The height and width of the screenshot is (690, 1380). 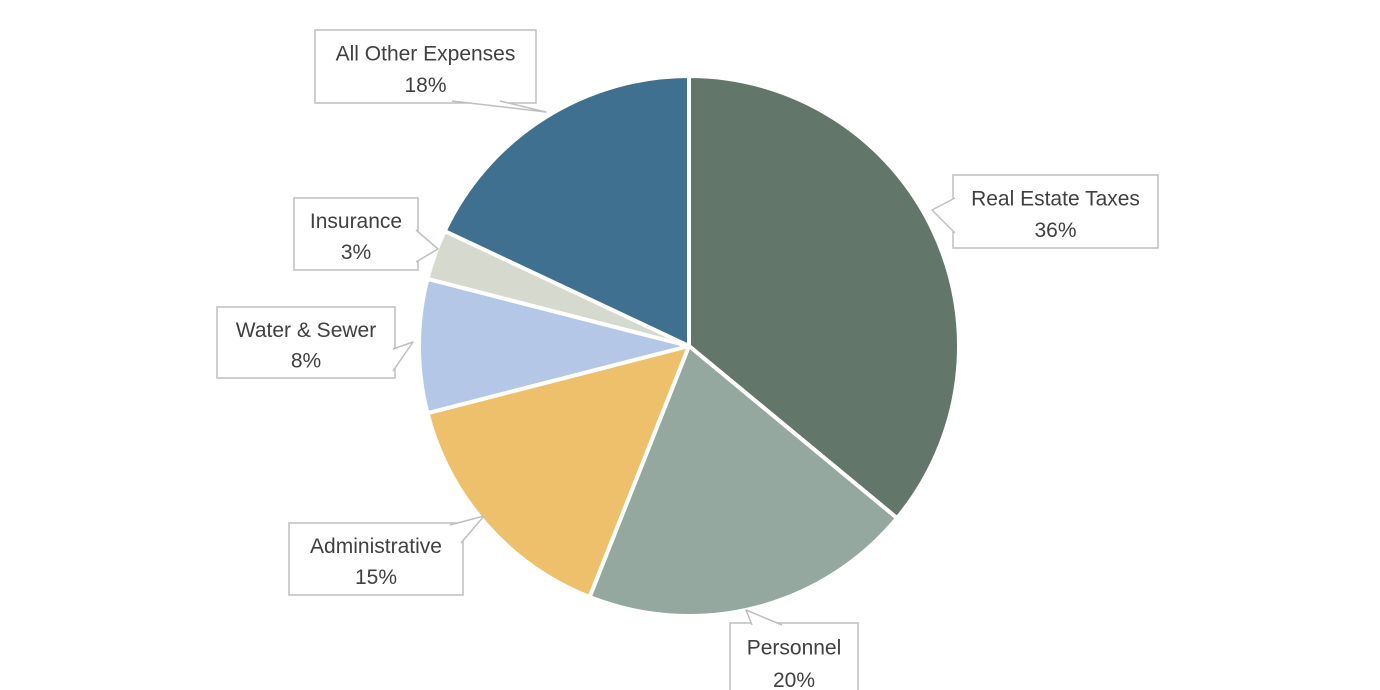 I want to click on pie-slice-administrative, so click(x=558, y=472).